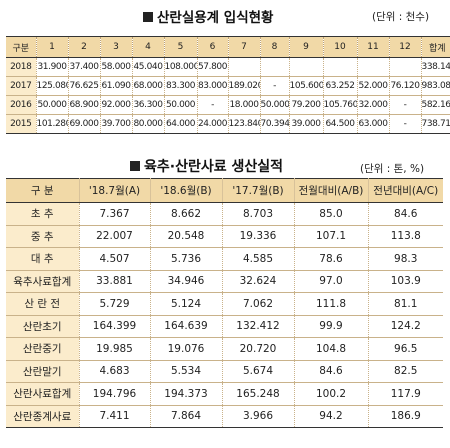 Image resolution: width=450 pixels, height=448 pixels. Describe the element at coordinates (180, 47) in the screenshot. I see `table1-header-cell: 5` at that location.